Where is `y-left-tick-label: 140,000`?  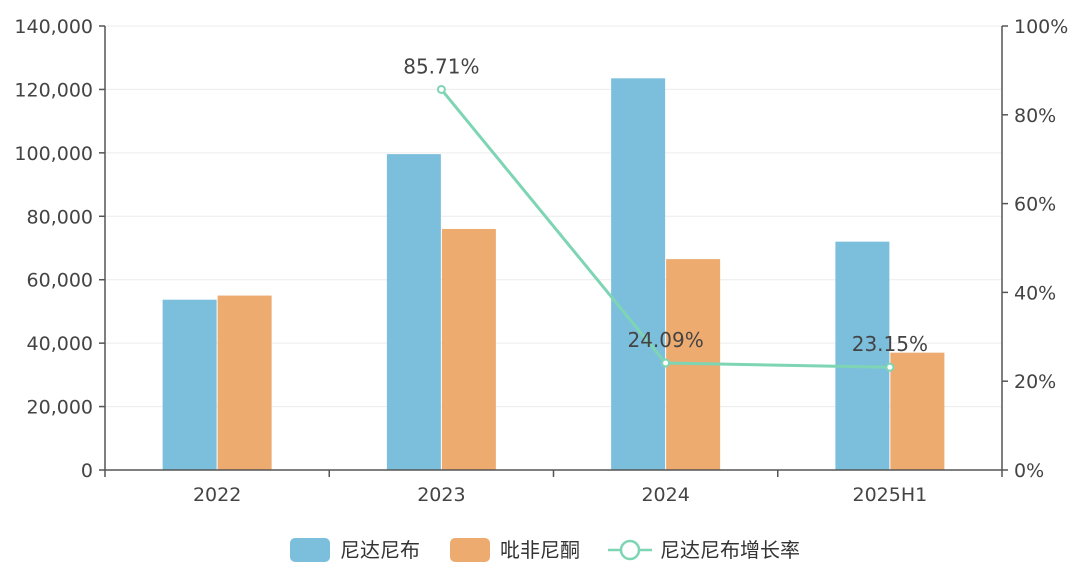
y-left-tick-label: 140,000 is located at coordinates (53, 27).